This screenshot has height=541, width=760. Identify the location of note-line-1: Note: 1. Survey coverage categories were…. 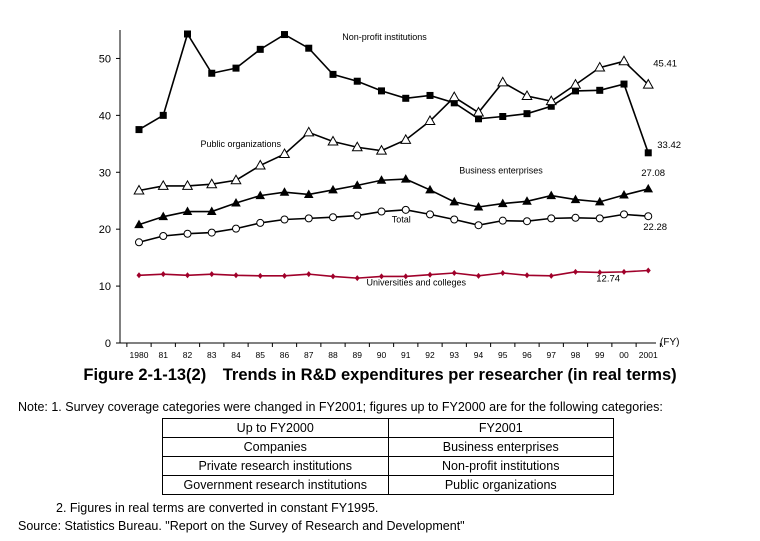
(340, 407).